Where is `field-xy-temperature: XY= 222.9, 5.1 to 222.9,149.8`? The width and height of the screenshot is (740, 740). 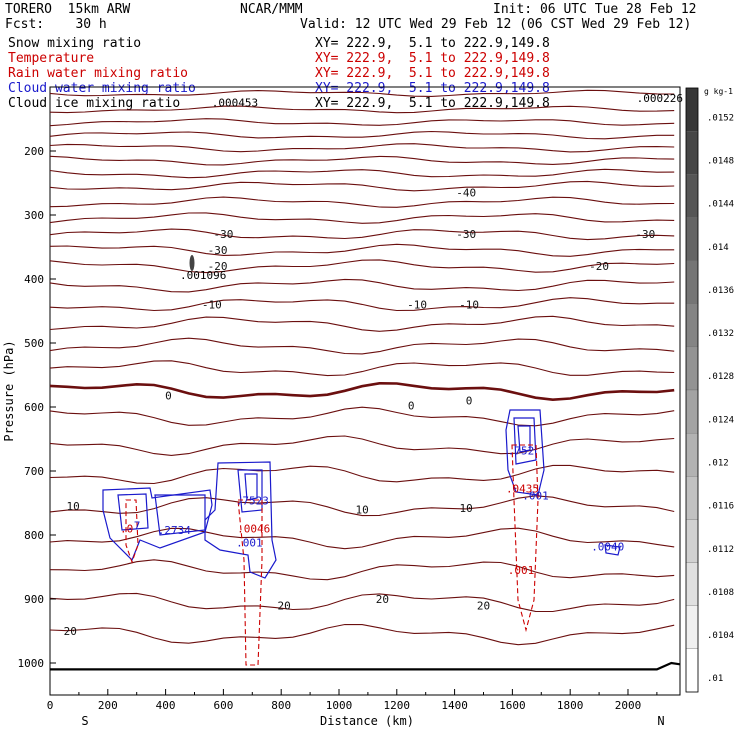 field-xy-temperature: XY= 222.9, 5.1 to 222.9,149.8 is located at coordinates (432, 58).